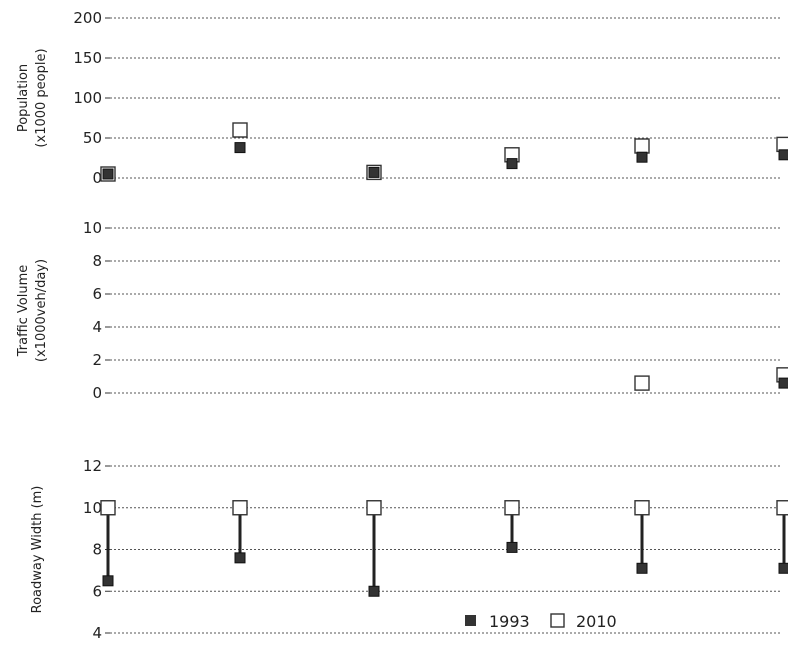 This screenshot has height=645, width=788. I want to click on legend: 1993 2010, so click(541, 621).